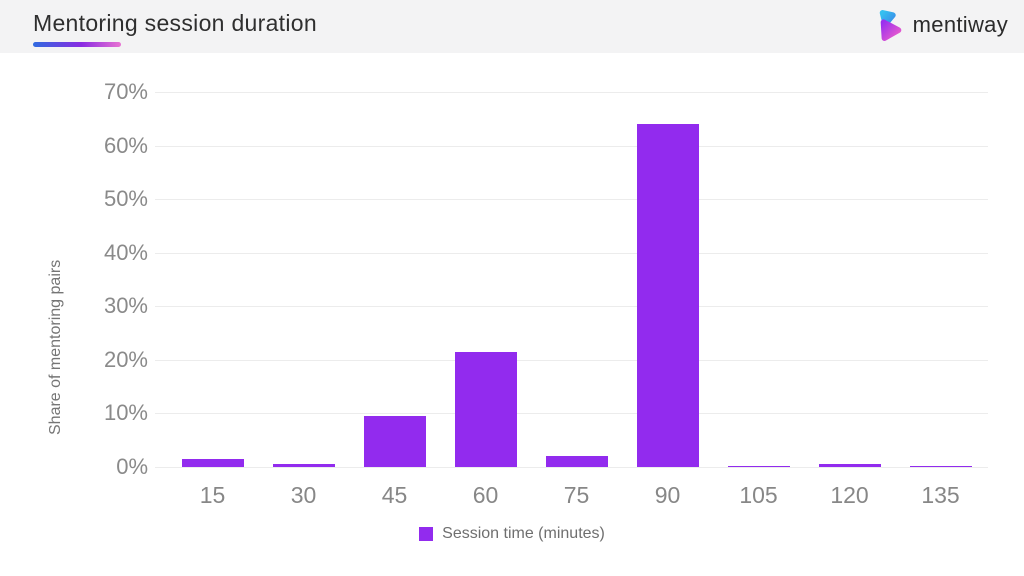 The height and width of the screenshot is (576, 1024). Describe the element at coordinates (758, 466) in the screenshot. I see `bar-105min` at that location.